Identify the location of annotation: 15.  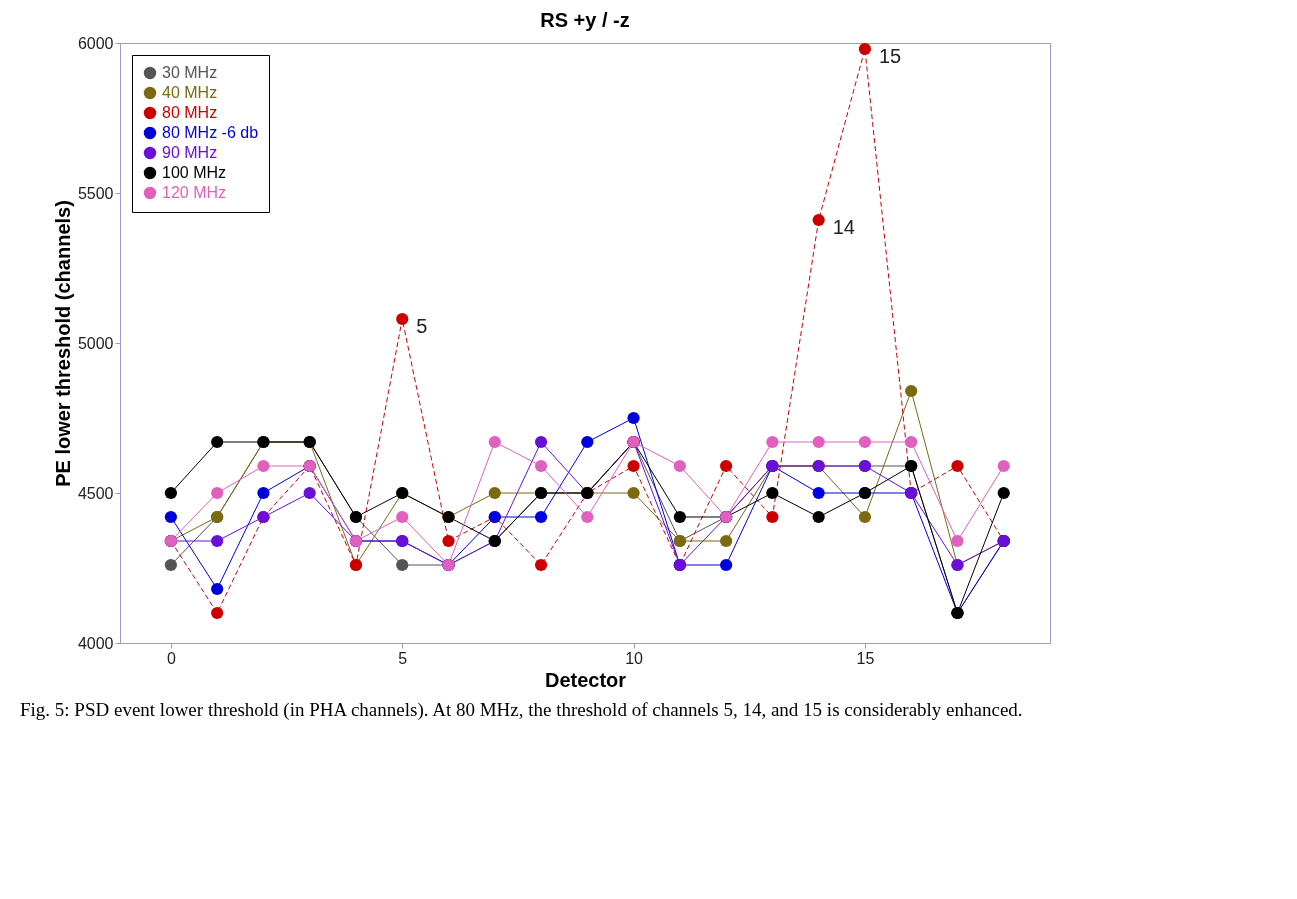
(890, 56).